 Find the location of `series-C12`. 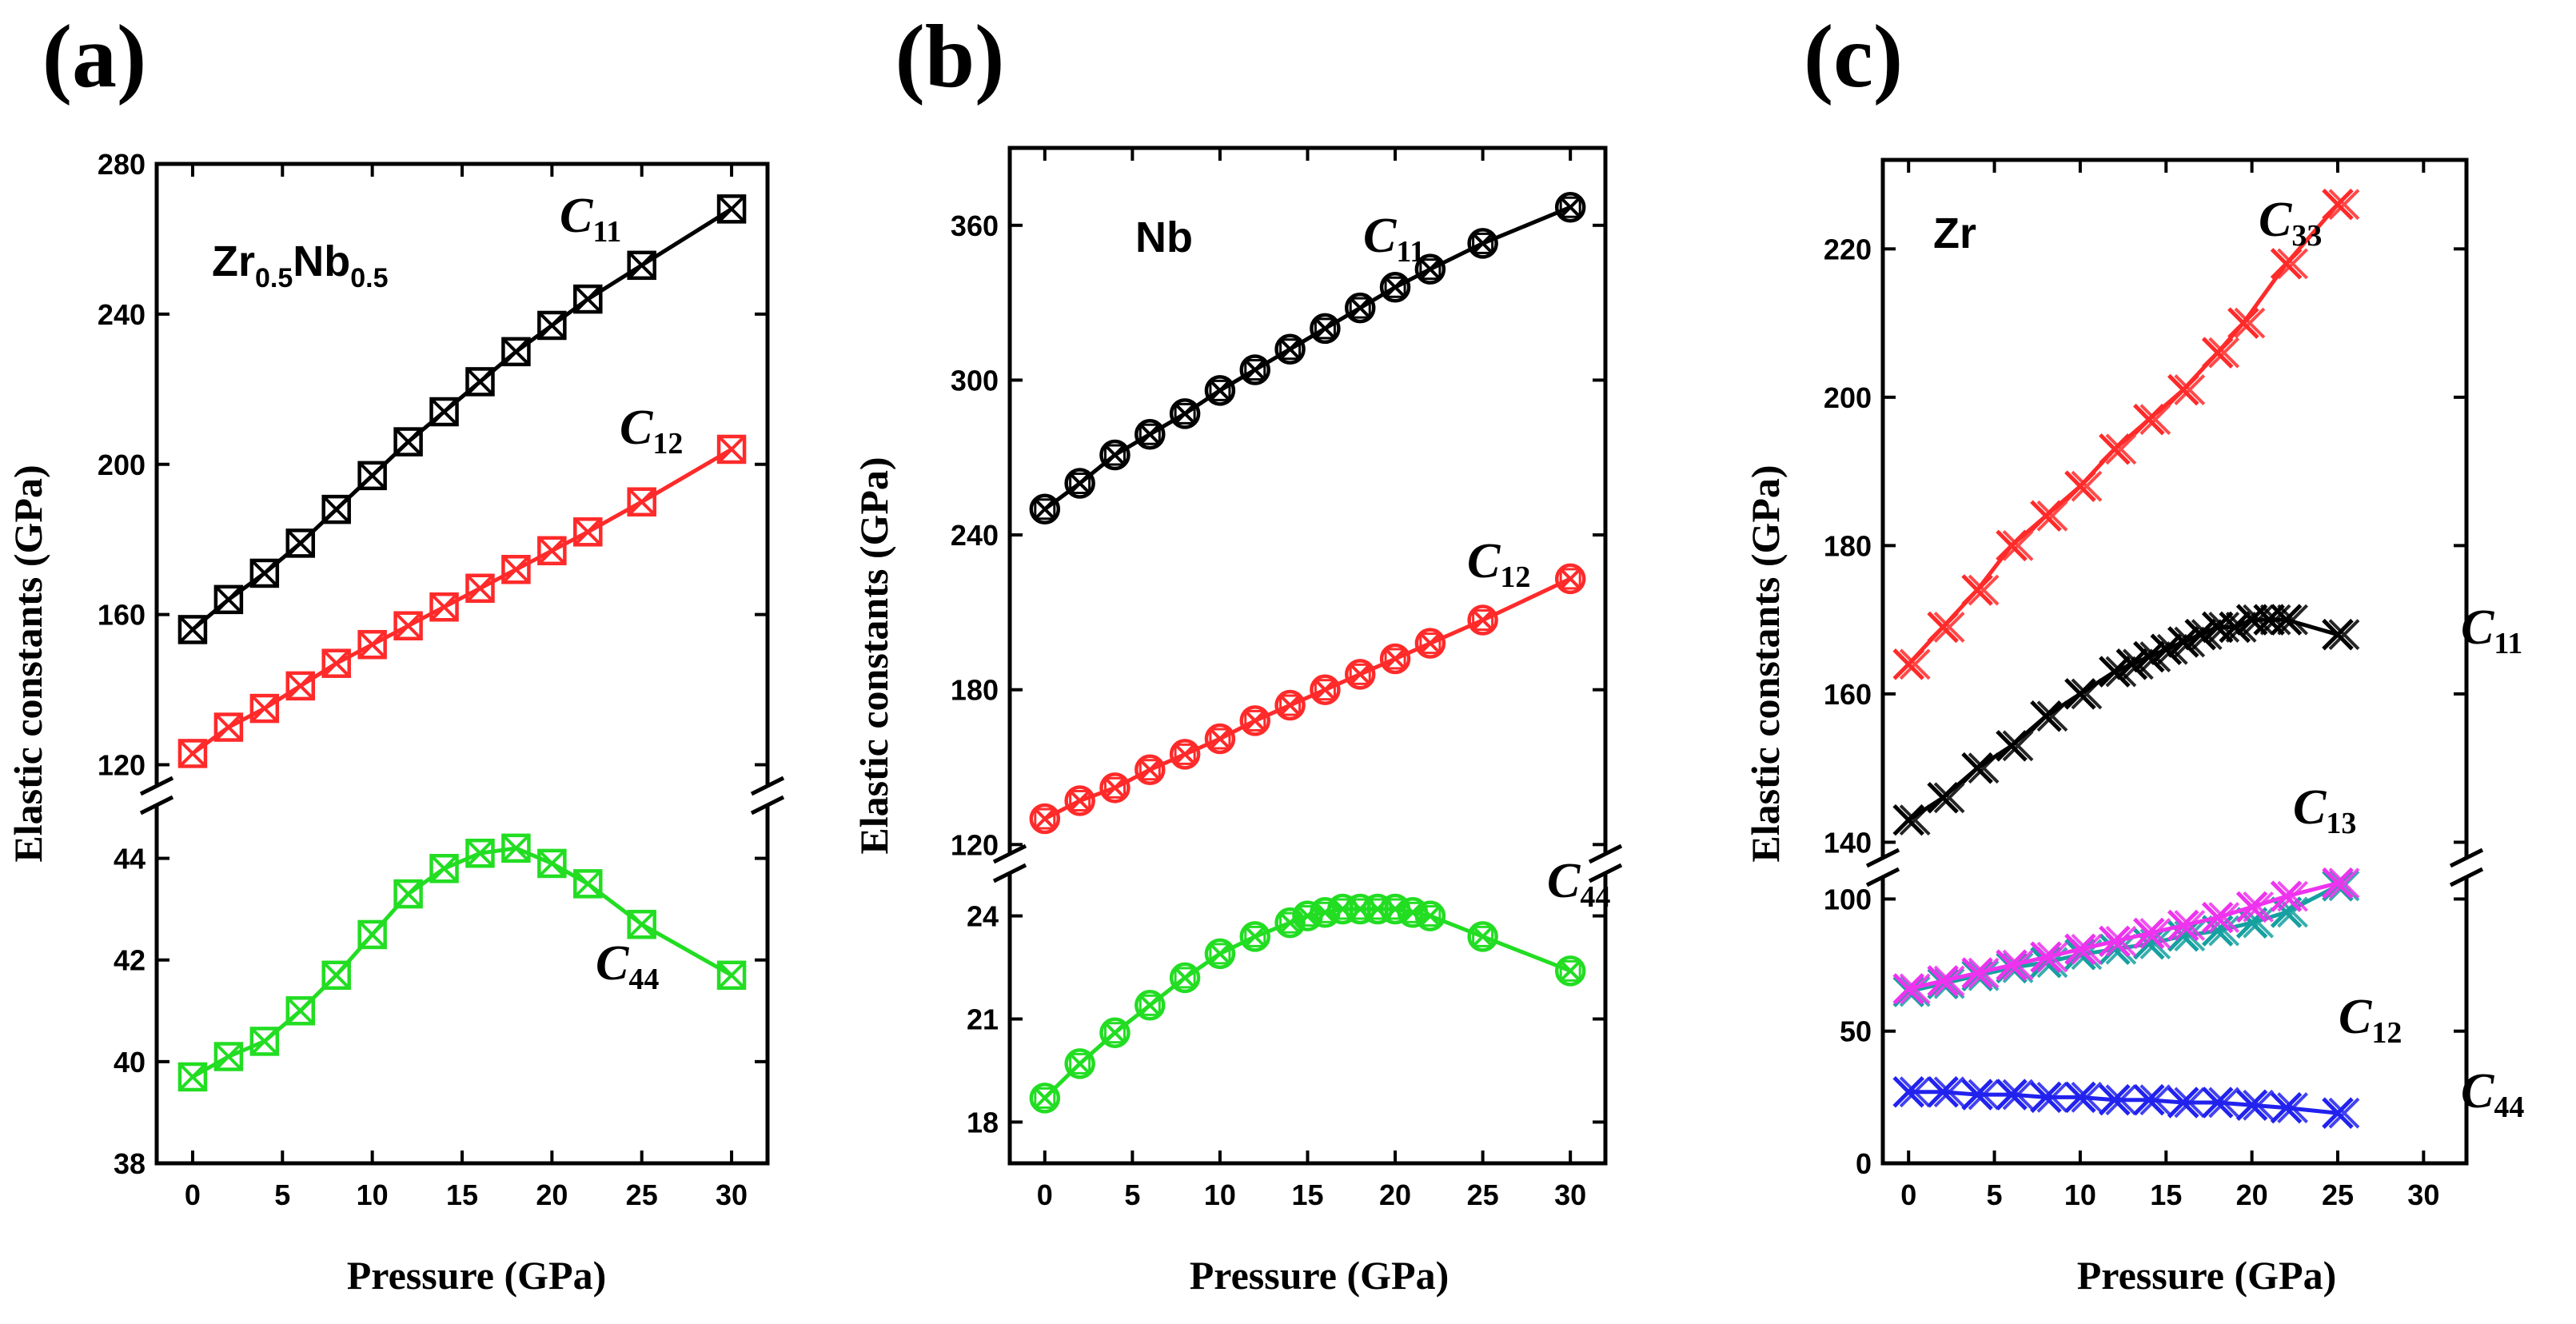

series-C12 is located at coordinates (1308, 699).